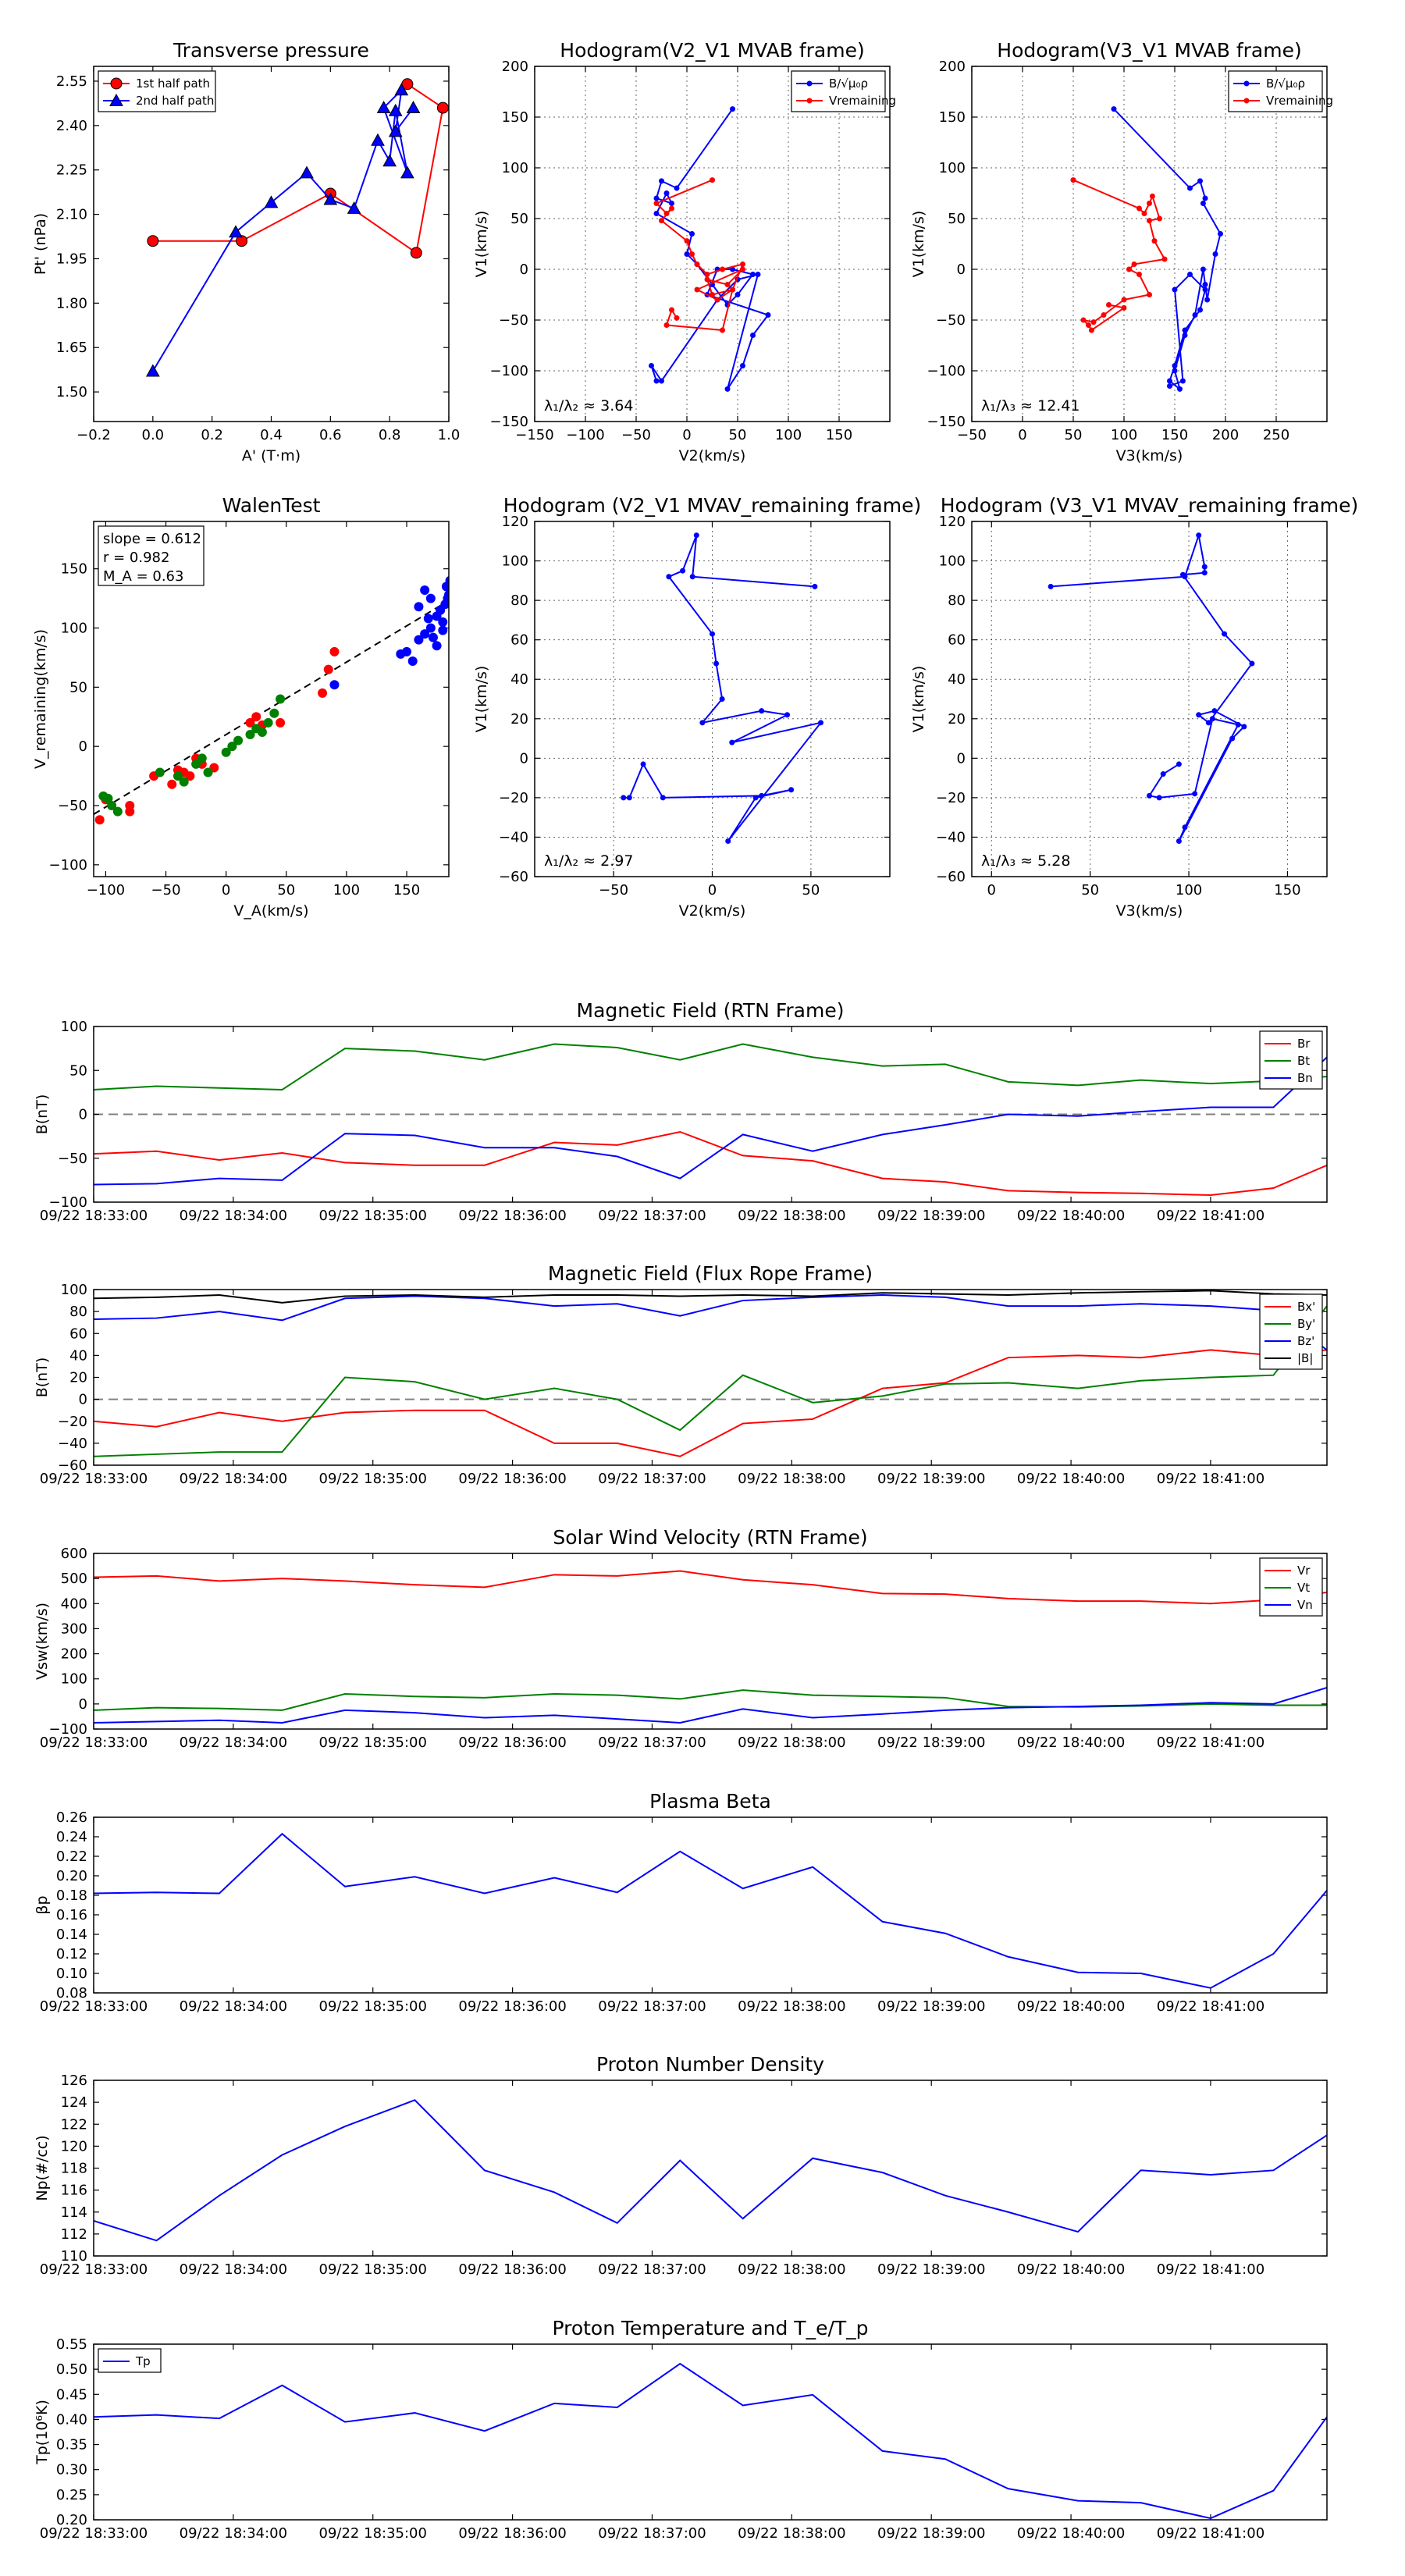 This screenshot has width=1405, height=2576. I want to click on y-tick-label: 80, so click(957, 600).